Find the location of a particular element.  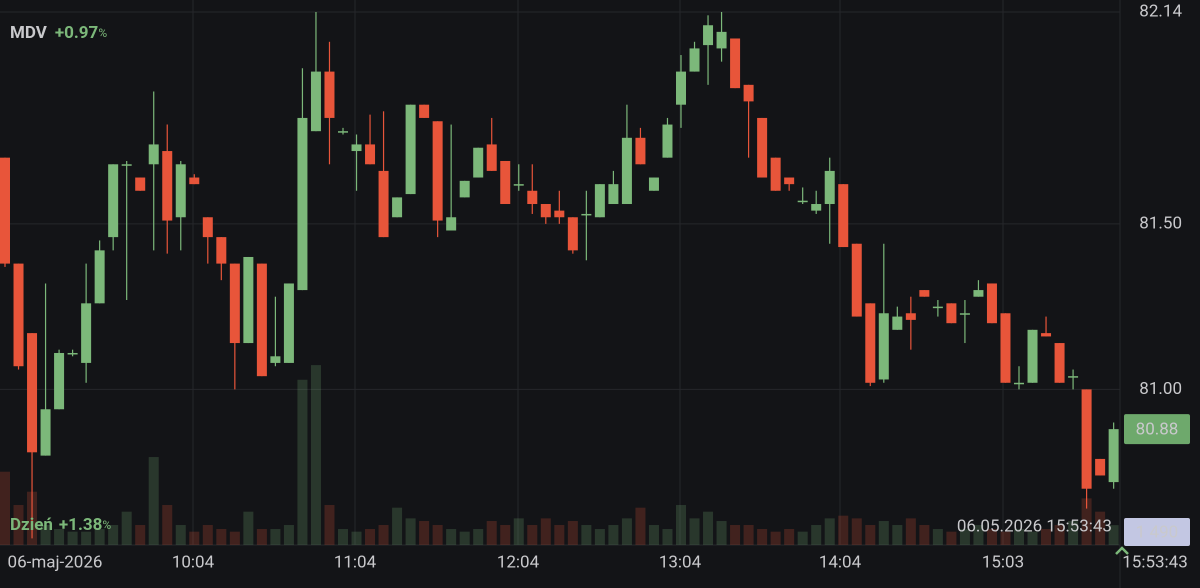

x-tick-label: 15:53:43 is located at coordinates (1155, 562).